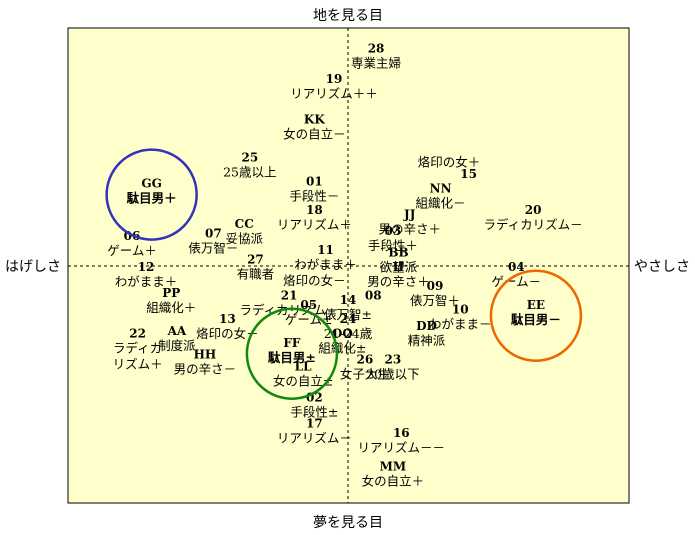 This screenshot has height=535, width=695. What do you see at coordinates (536, 305) in the screenshot?
I see `point-code: EE` at bounding box center [536, 305].